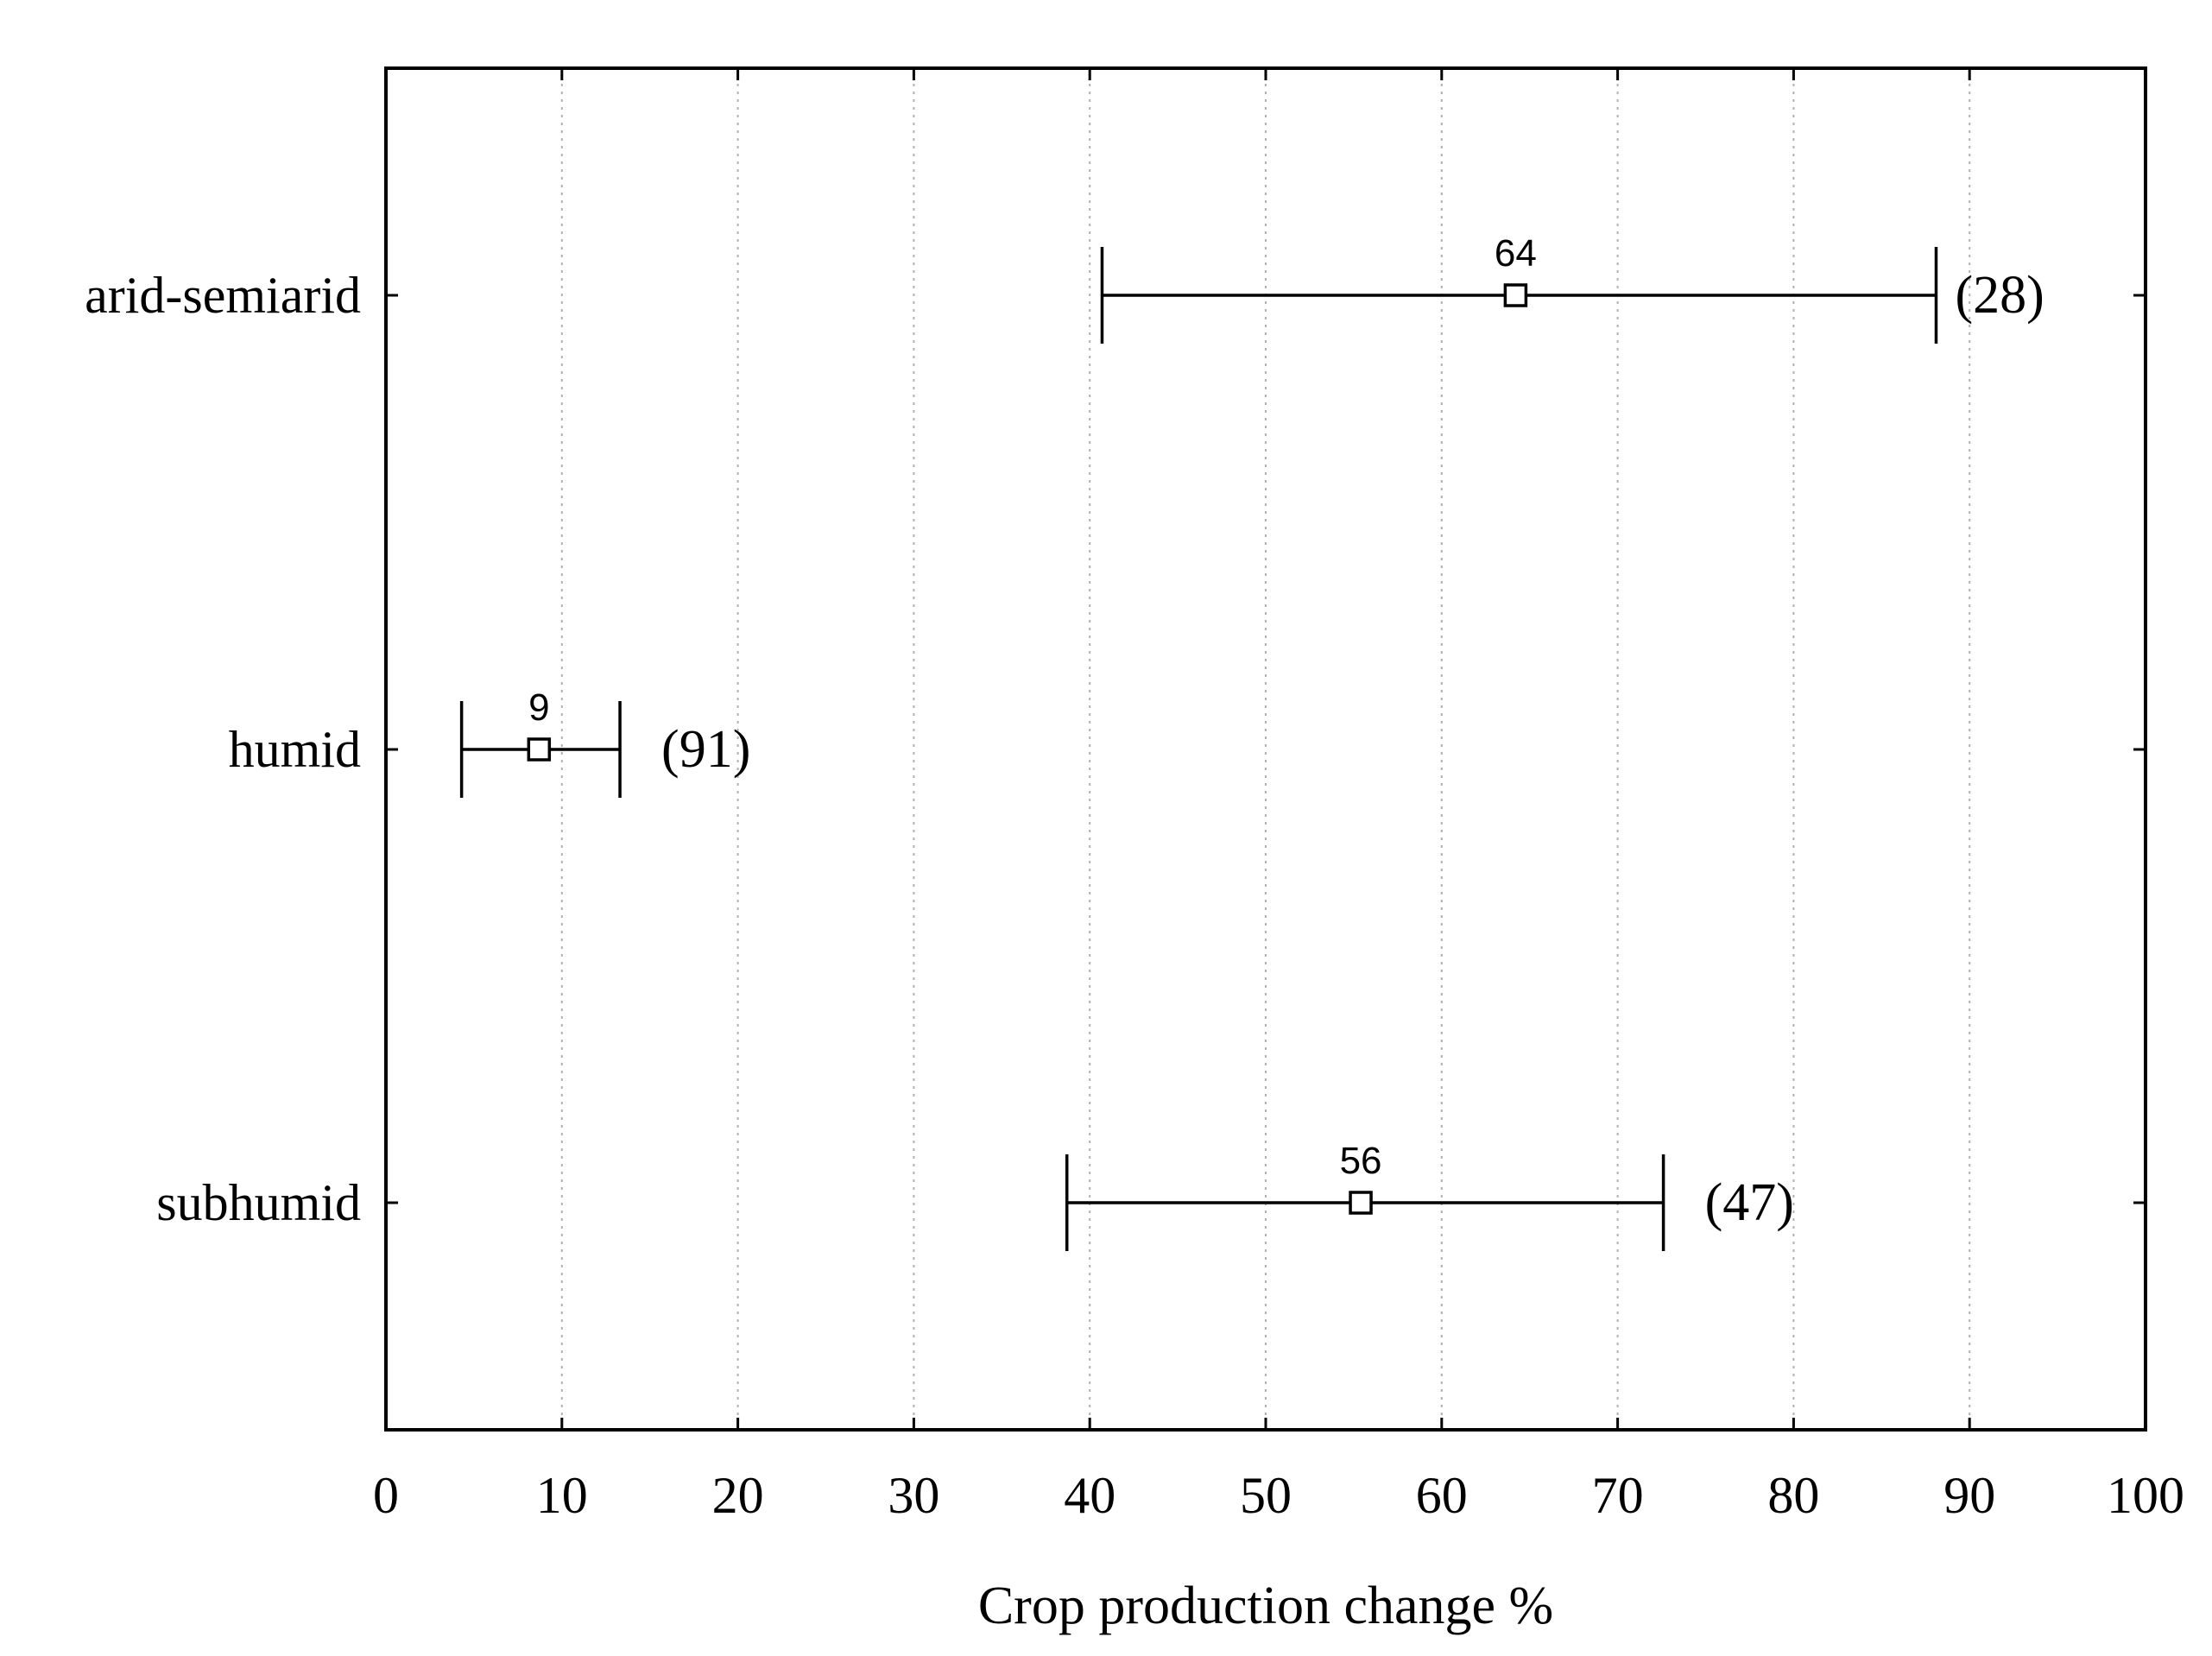  What do you see at coordinates (1442, 1495) in the screenshot?
I see `x-tick-label-60: 60` at bounding box center [1442, 1495].